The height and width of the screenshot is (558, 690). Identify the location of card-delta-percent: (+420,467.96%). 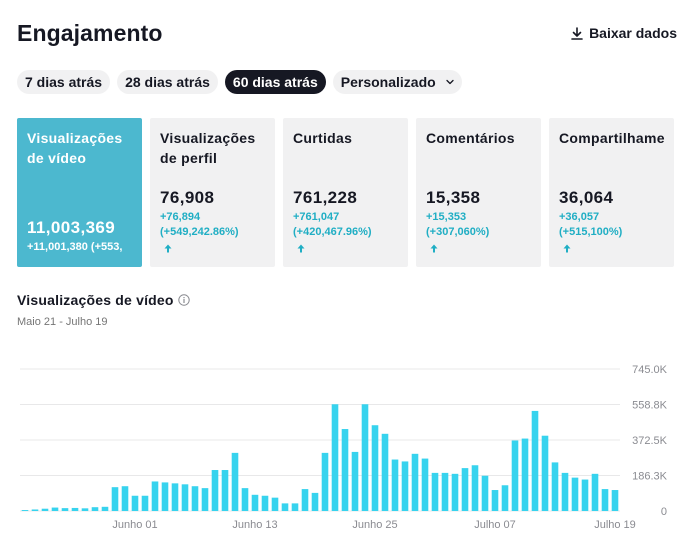
(332, 232).